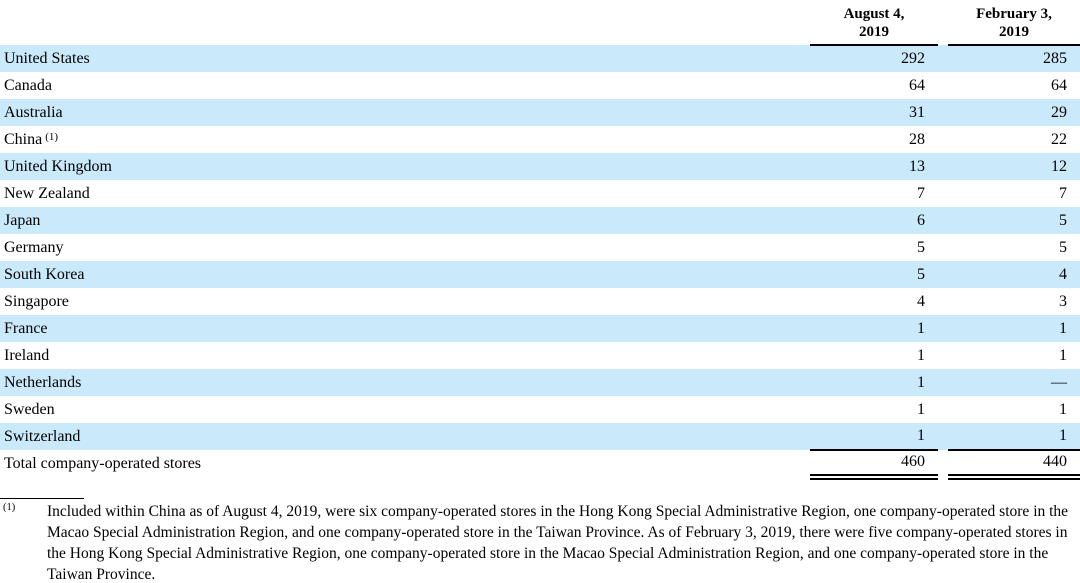 Image resolution: width=1080 pixels, height=583 pixels. What do you see at coordinates (540, 436) in the screenshot?
I see `table-row-switzerland: Switzerland 1 1` at bounding box center [540, 436].